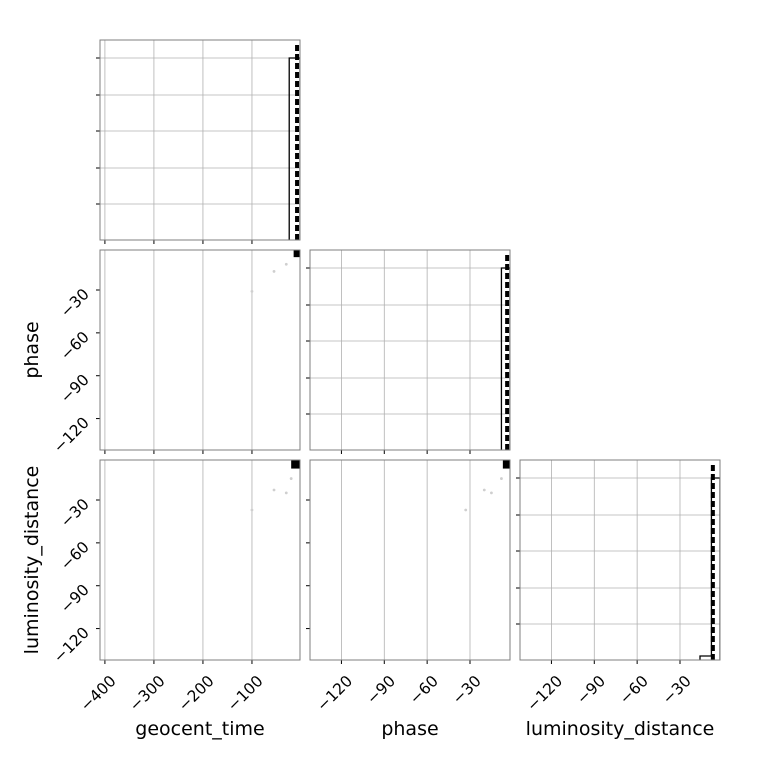 The height and width of the screenshot is (764, 760). Describe the element at coordinates (98, 693) in the screenshot. I see `x-tick-label: −400` at that location.